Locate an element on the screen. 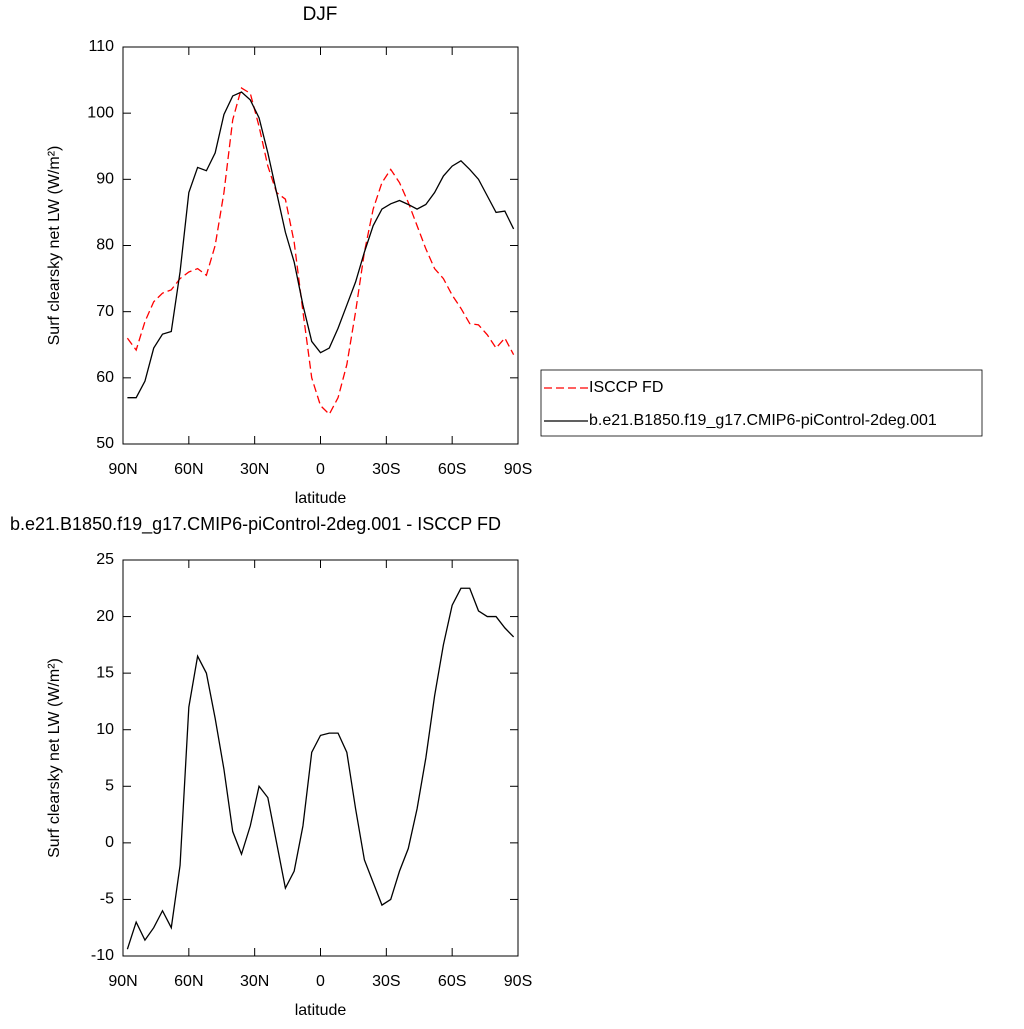 This screenshot has height=1029, width=1024. y-tick-label: 15 is located at coordinates (105, 672).